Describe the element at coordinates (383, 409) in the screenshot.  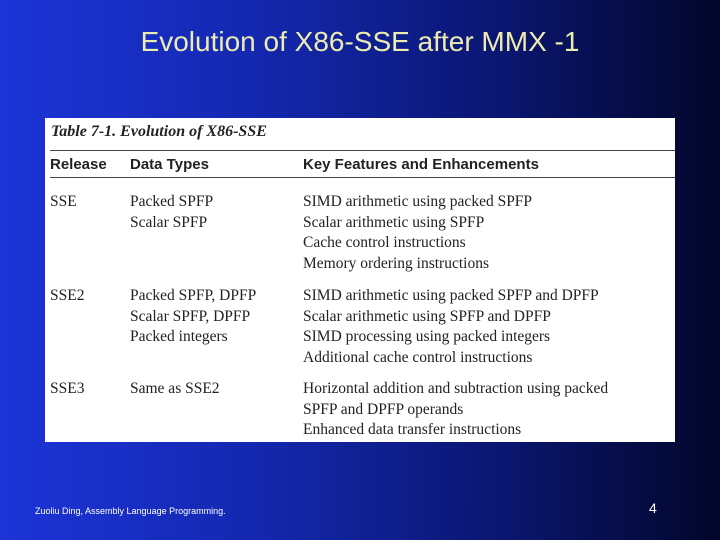
I see `table-cell: SPFP and DPFP operands` at that location.